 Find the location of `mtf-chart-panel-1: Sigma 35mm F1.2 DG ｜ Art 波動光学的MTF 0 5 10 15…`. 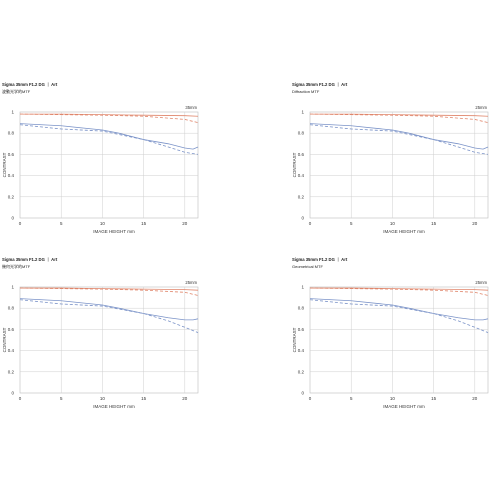

mtf-chart-panel-1: Sigma 35mm F1.2 DG ｜ Art 波動光学的MTF 0 5 10 15… is located at coordinates (100, 164).